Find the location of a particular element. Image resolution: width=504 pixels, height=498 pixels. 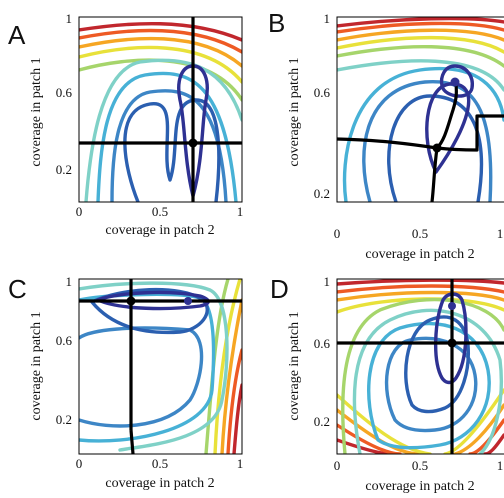

intersection-point-b is located at coordinates (437, 148).